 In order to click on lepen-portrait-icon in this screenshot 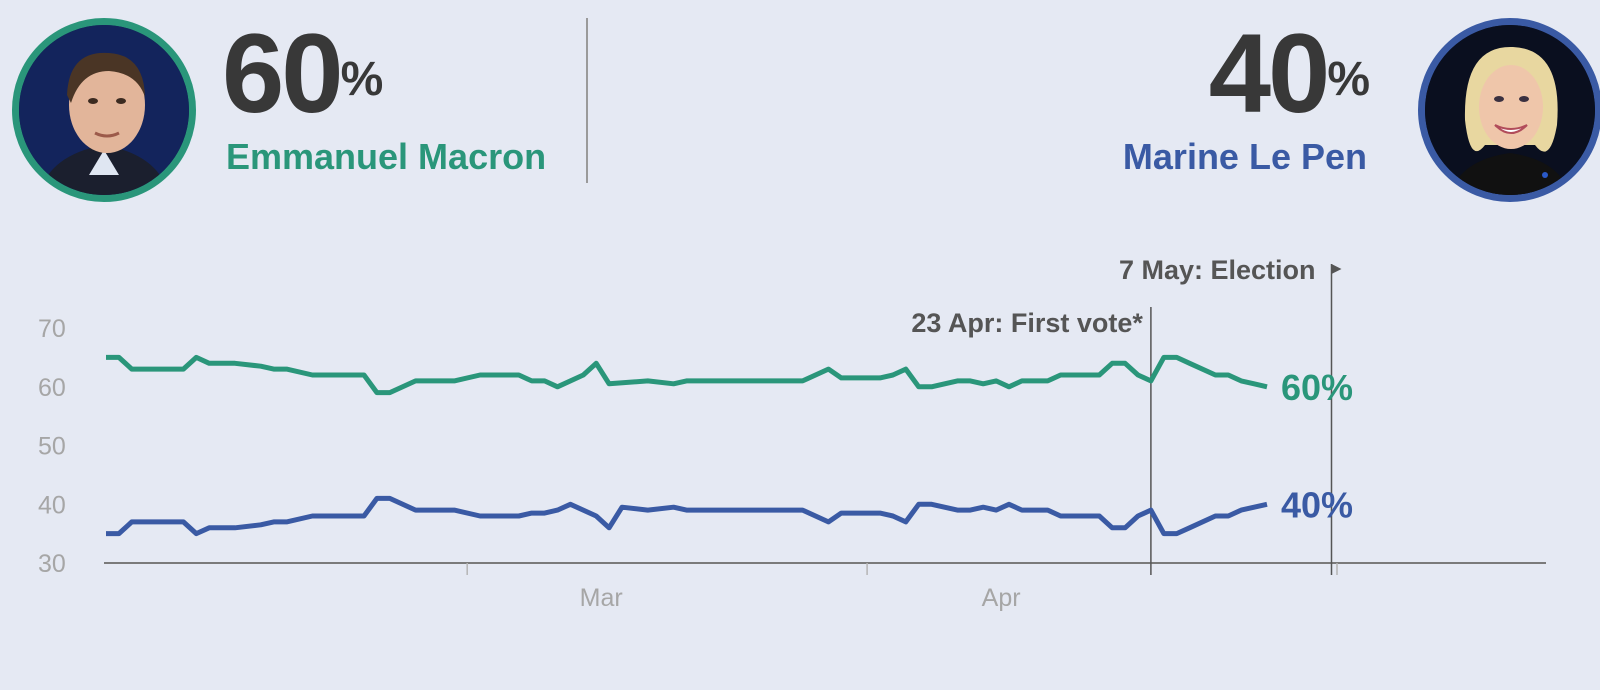, I will do `click(1510, 110)`.